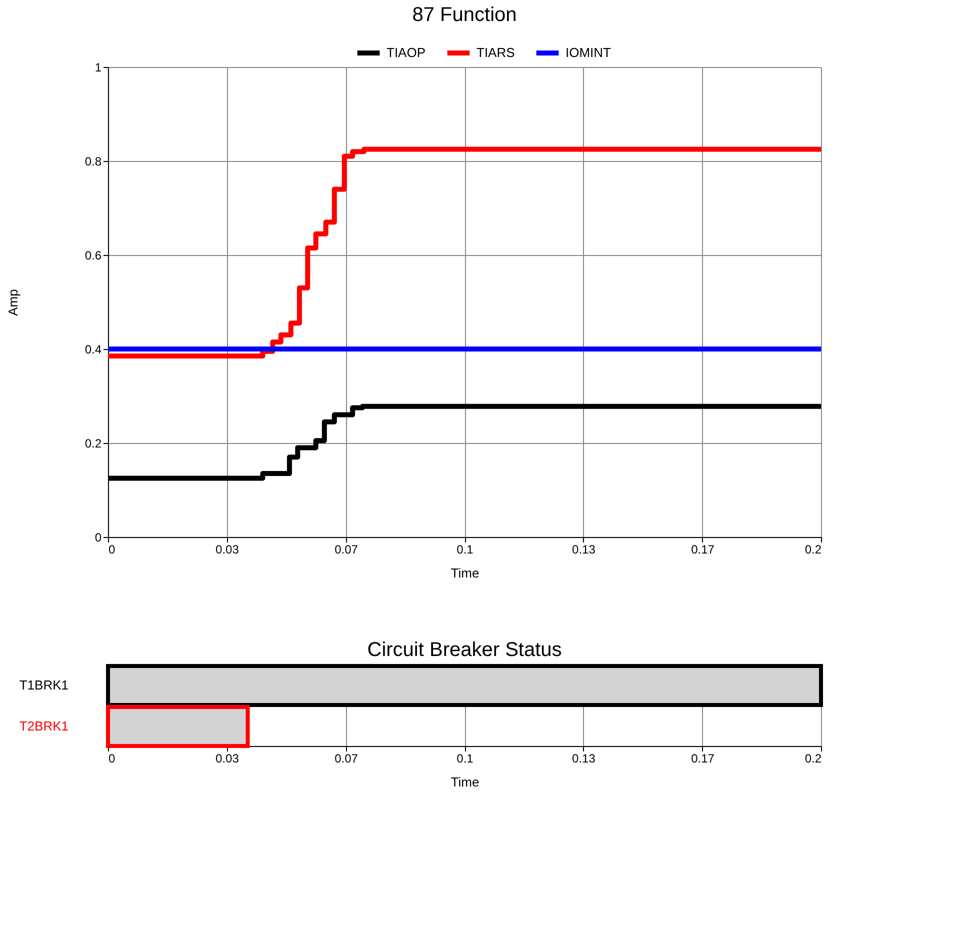  Describe the element at coordinates (93, 161) in the screenshot. I see `y-tick-label: 0.8` at that location.